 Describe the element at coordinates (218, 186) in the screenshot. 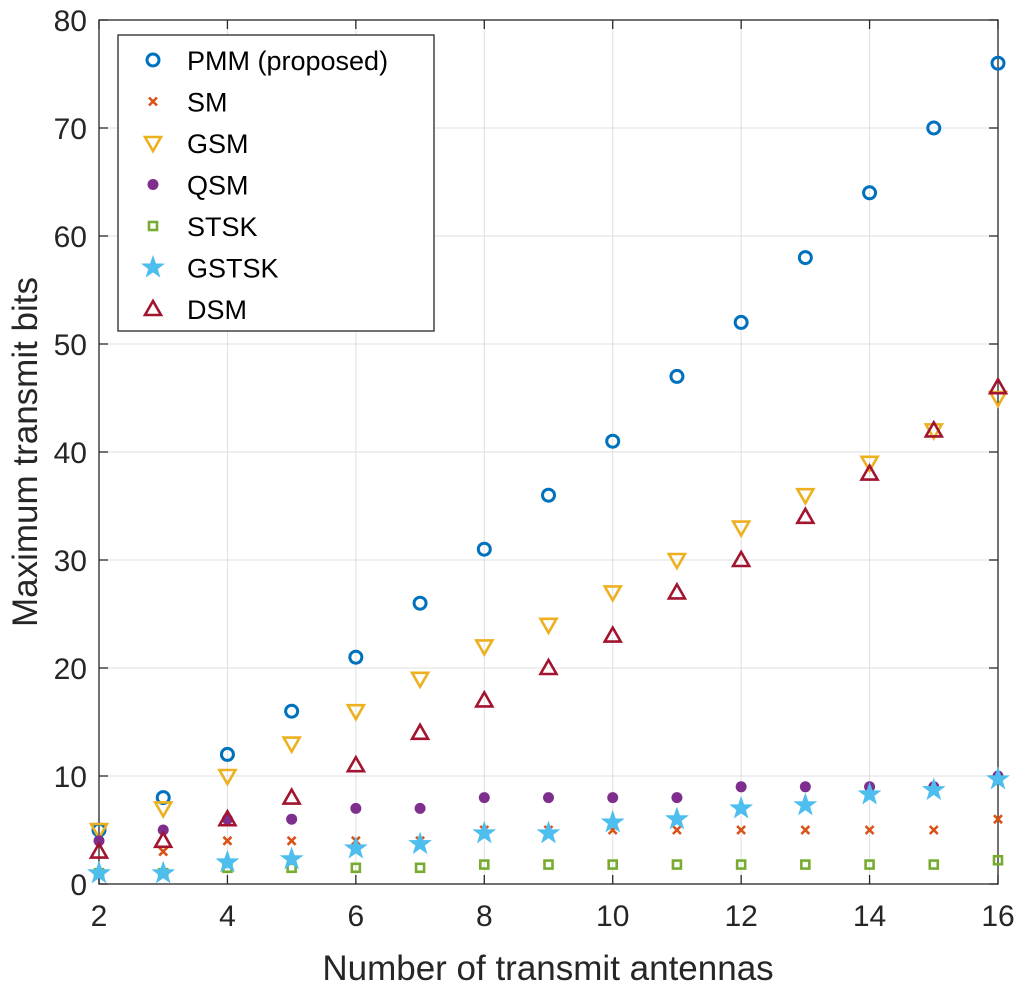

I see `legend-label-qsm: QSM` at that location.